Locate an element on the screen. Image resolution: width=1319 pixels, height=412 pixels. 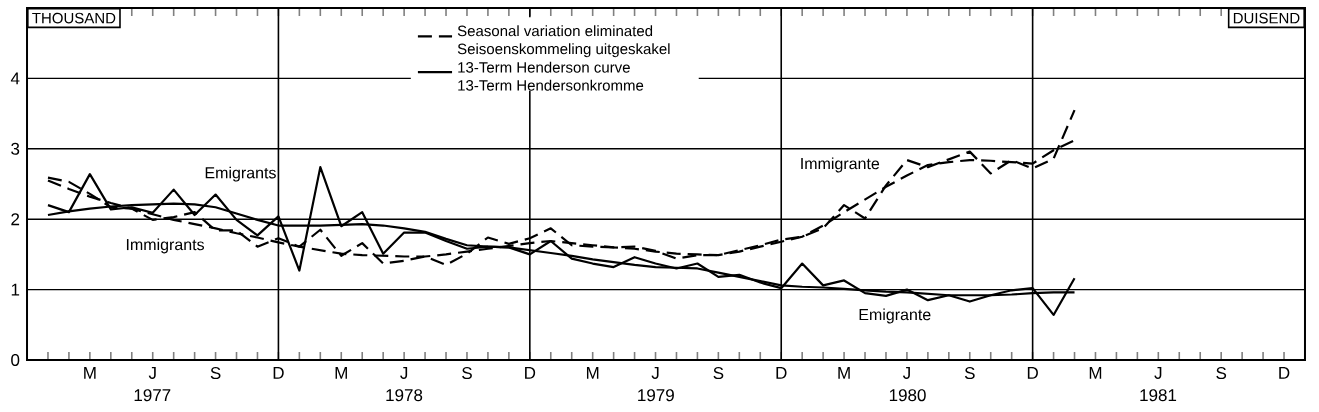
legend-label: Seasonal variation eliminated Seisoenskommeling uitgeskakel is located at coordinates (563, 41).